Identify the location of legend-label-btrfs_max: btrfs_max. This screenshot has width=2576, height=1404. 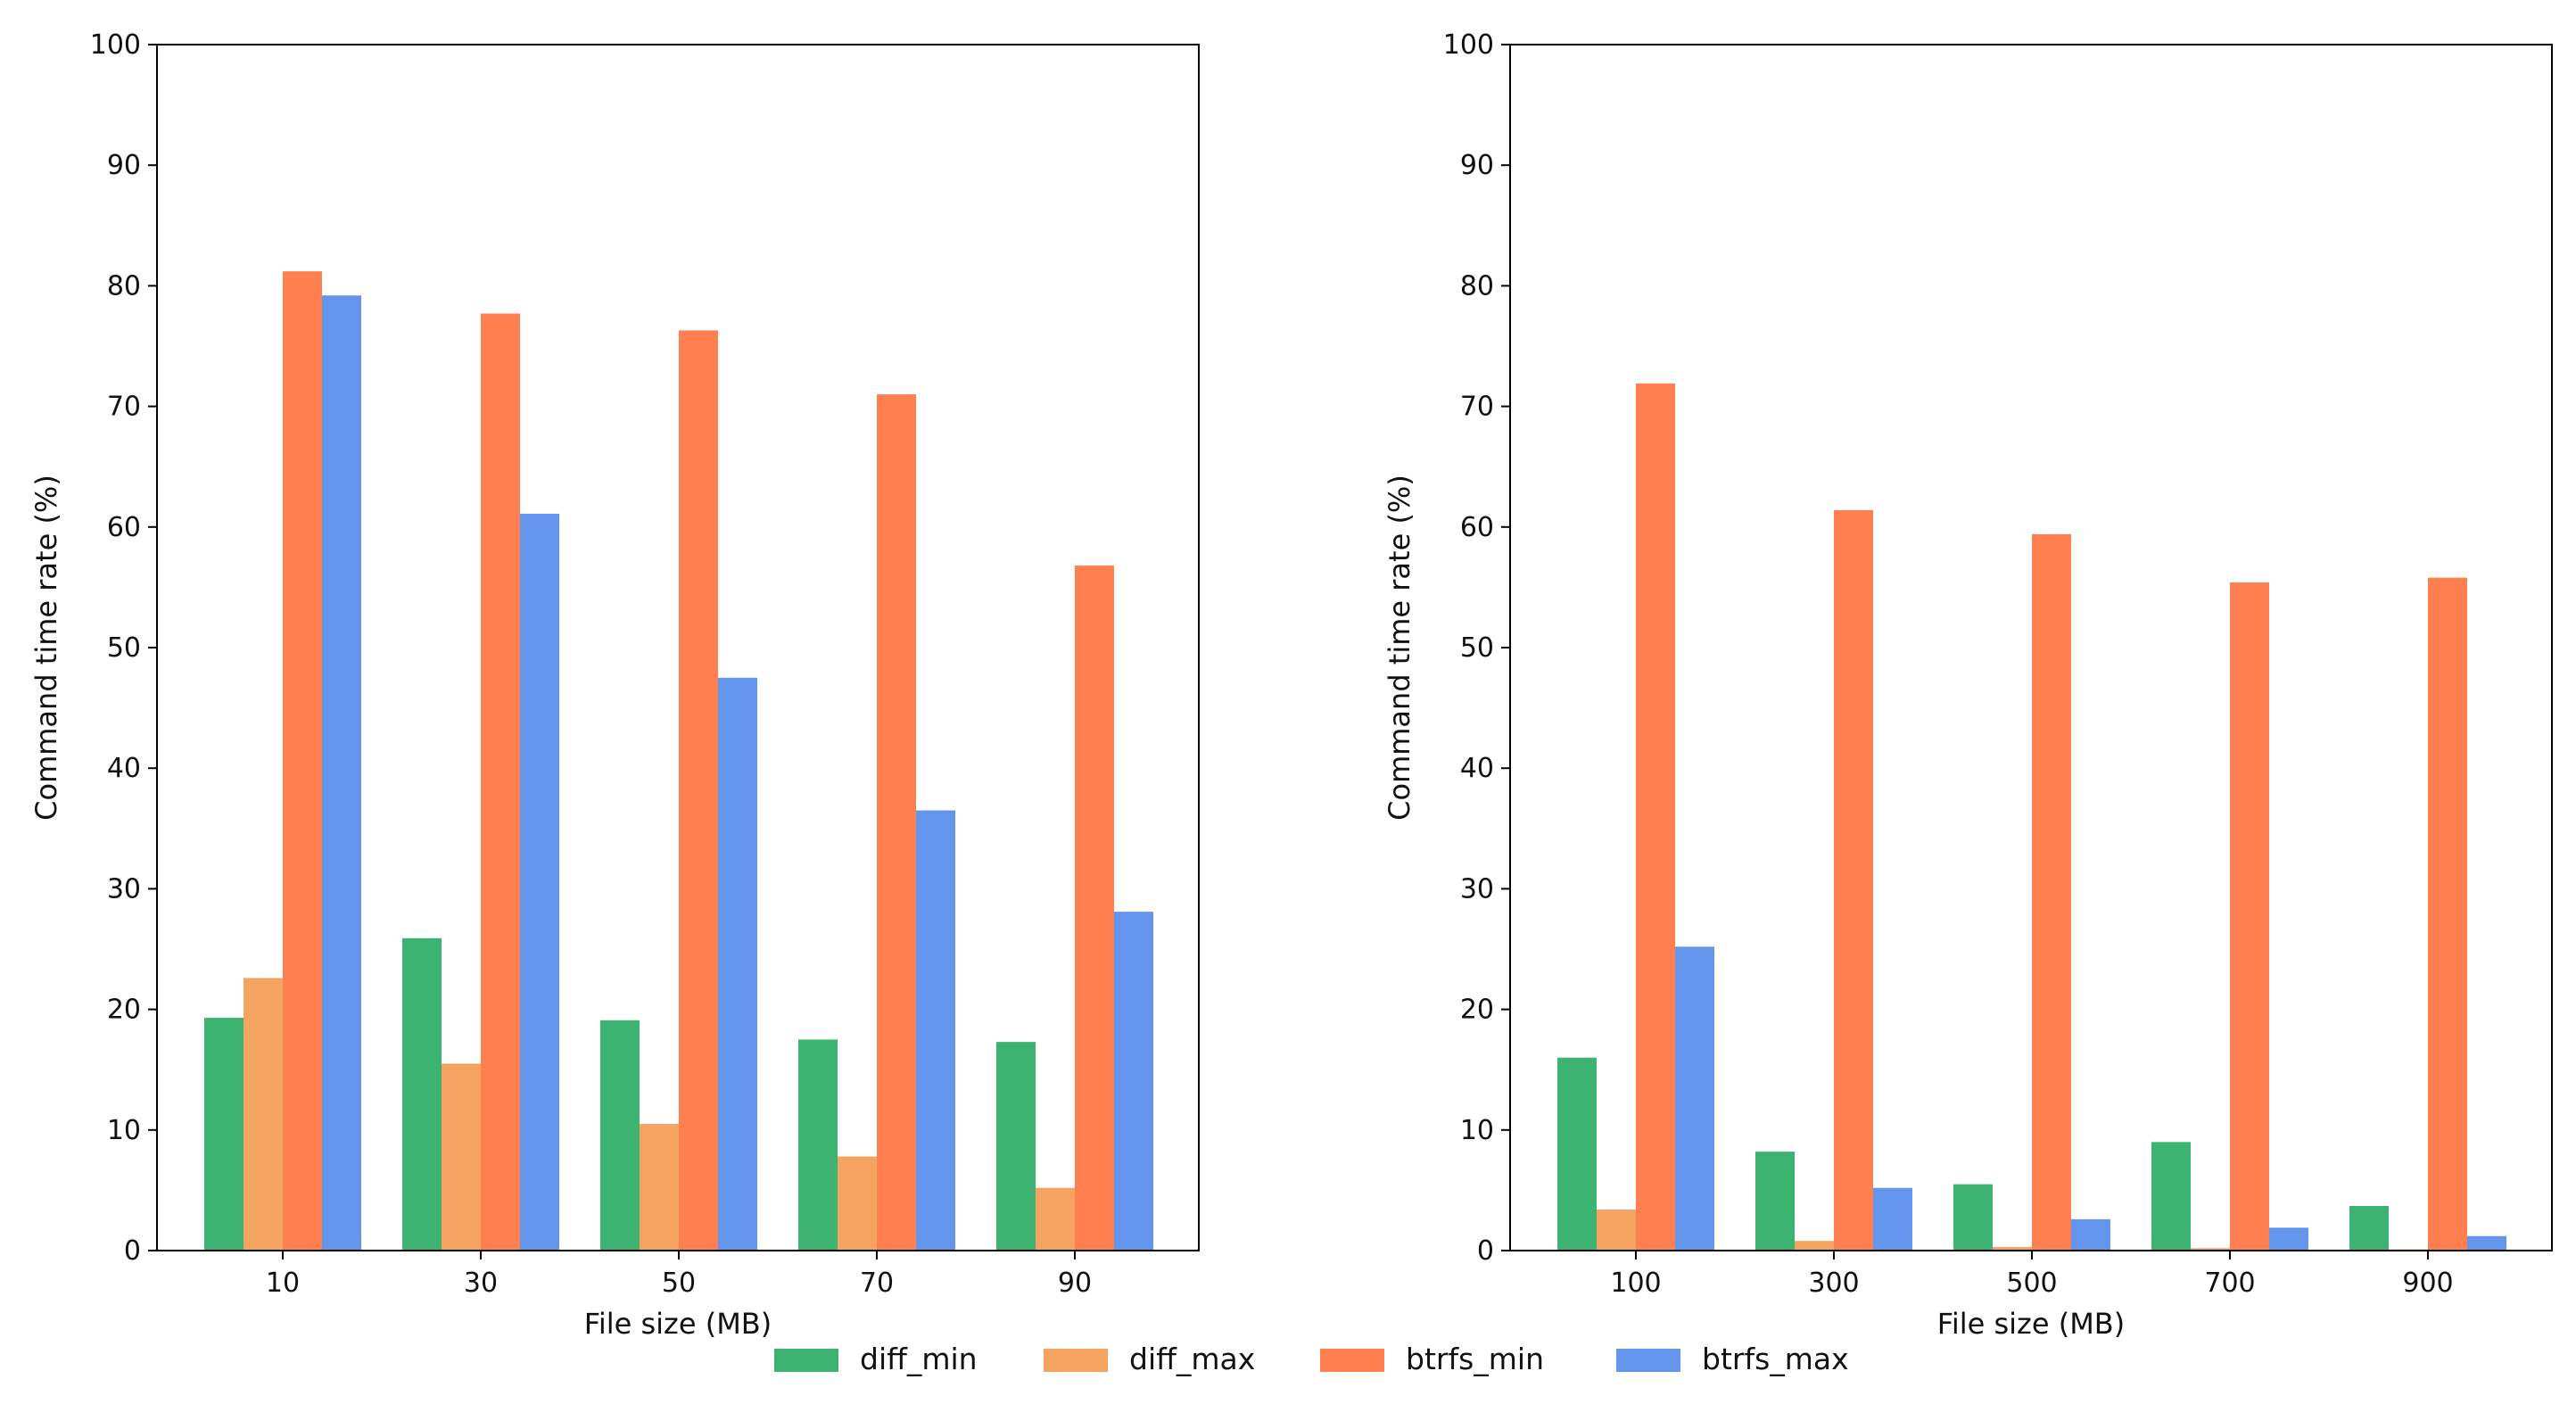
(1776, 1359).